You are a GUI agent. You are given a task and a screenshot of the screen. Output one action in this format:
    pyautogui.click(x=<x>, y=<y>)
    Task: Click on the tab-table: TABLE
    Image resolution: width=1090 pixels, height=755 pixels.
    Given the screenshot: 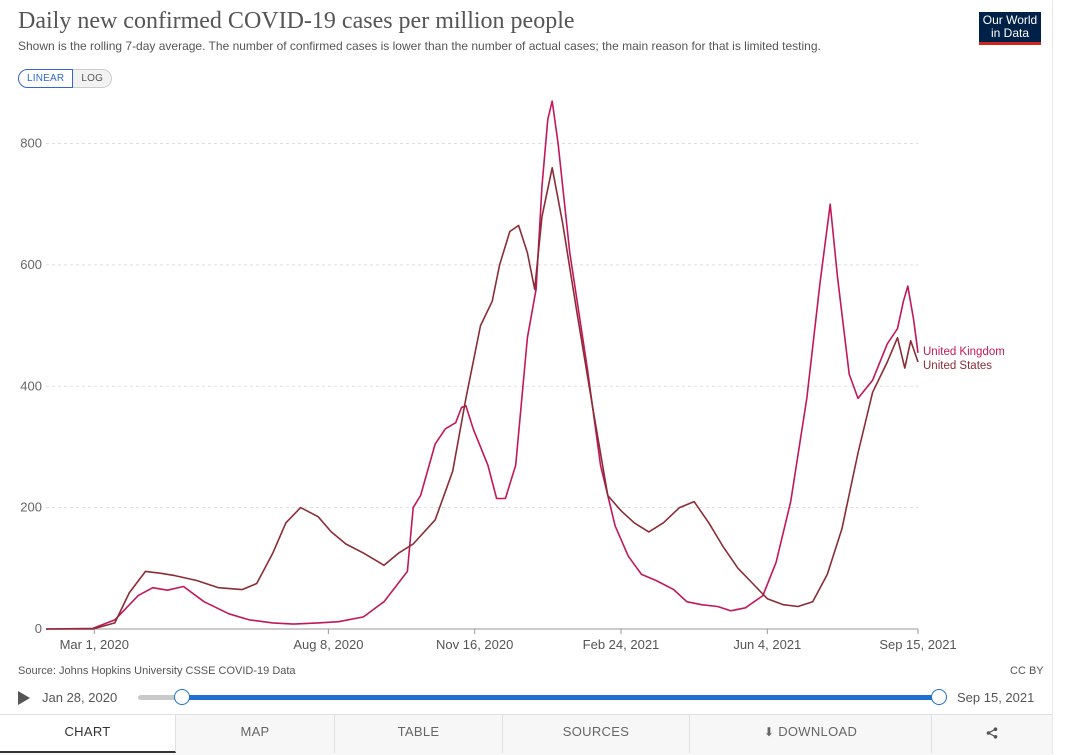 What is the action you would take?
    pyautogui.click(x=419, y=734)
    